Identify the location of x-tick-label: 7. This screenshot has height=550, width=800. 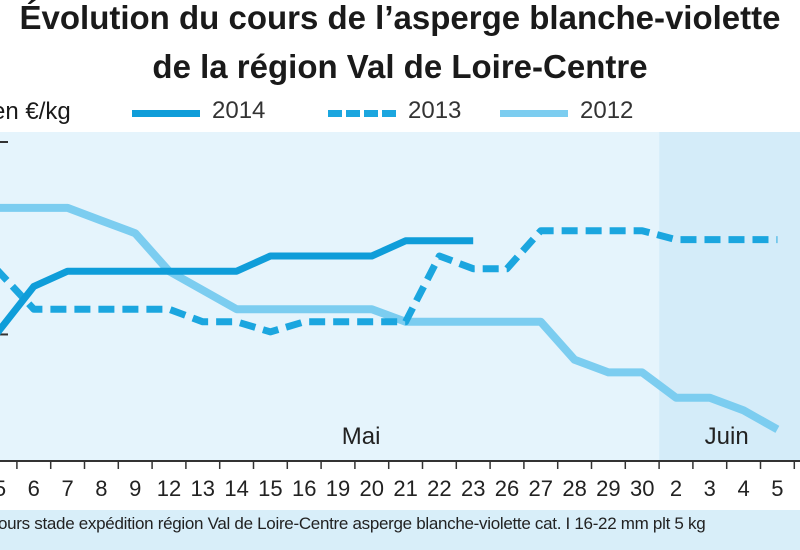
(67, 488).